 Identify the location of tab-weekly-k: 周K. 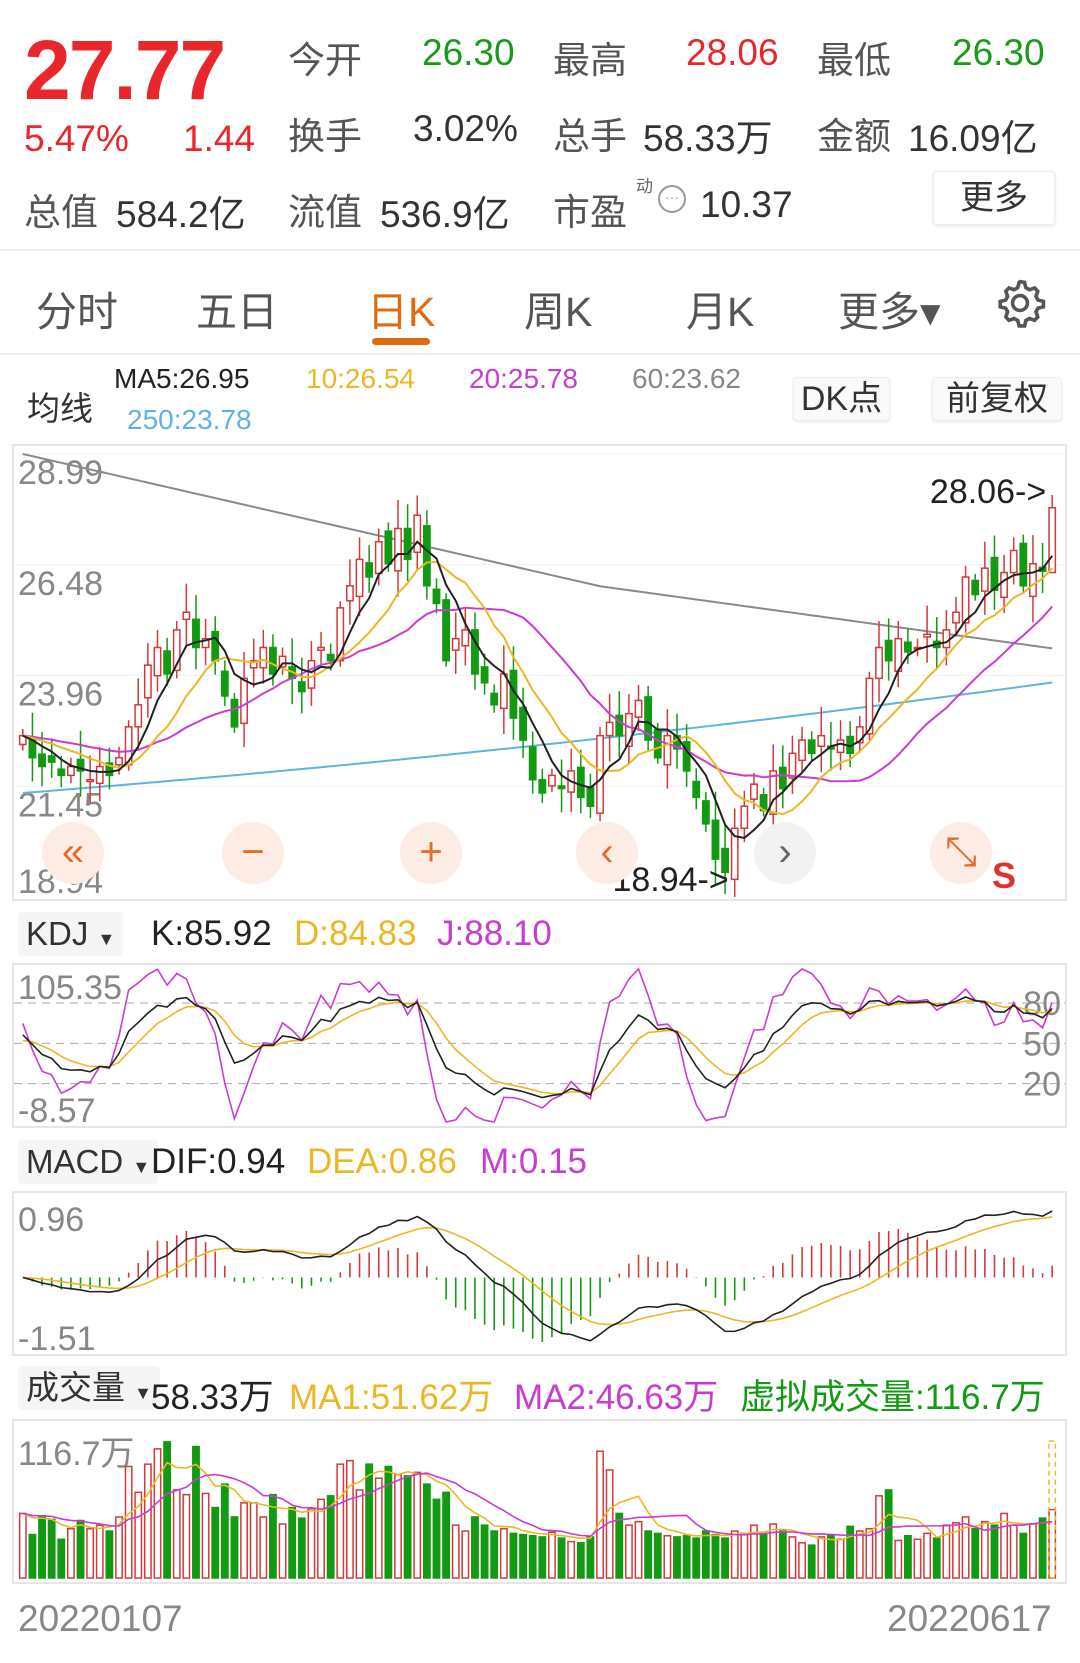
(558, 312).